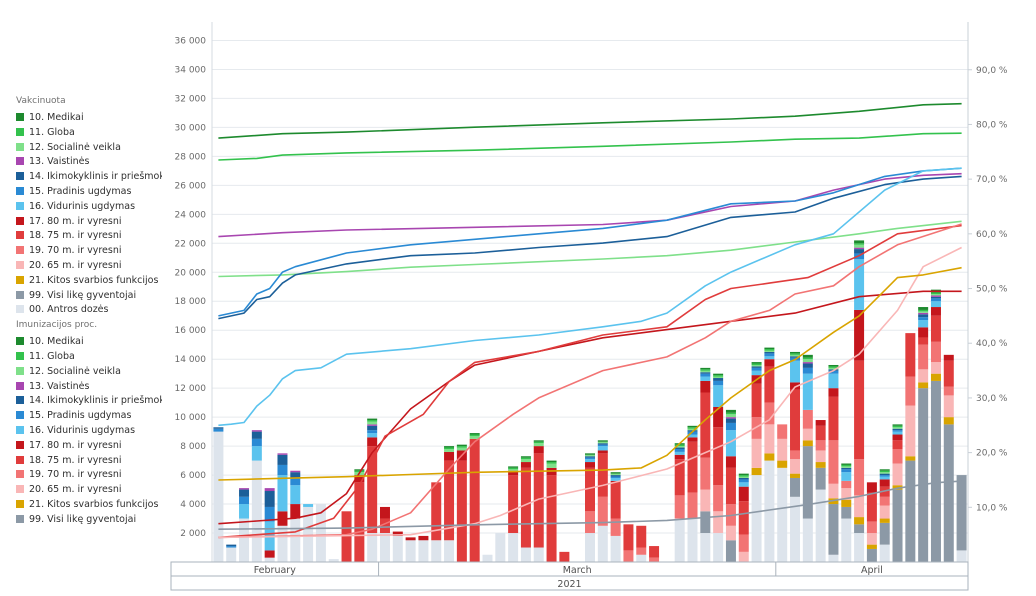 The width and height of the screenshot is (1036, 596). I want to click on legend-label: 14. Ikimokyklinis ir priešmokyklinis, so click(95, 401).